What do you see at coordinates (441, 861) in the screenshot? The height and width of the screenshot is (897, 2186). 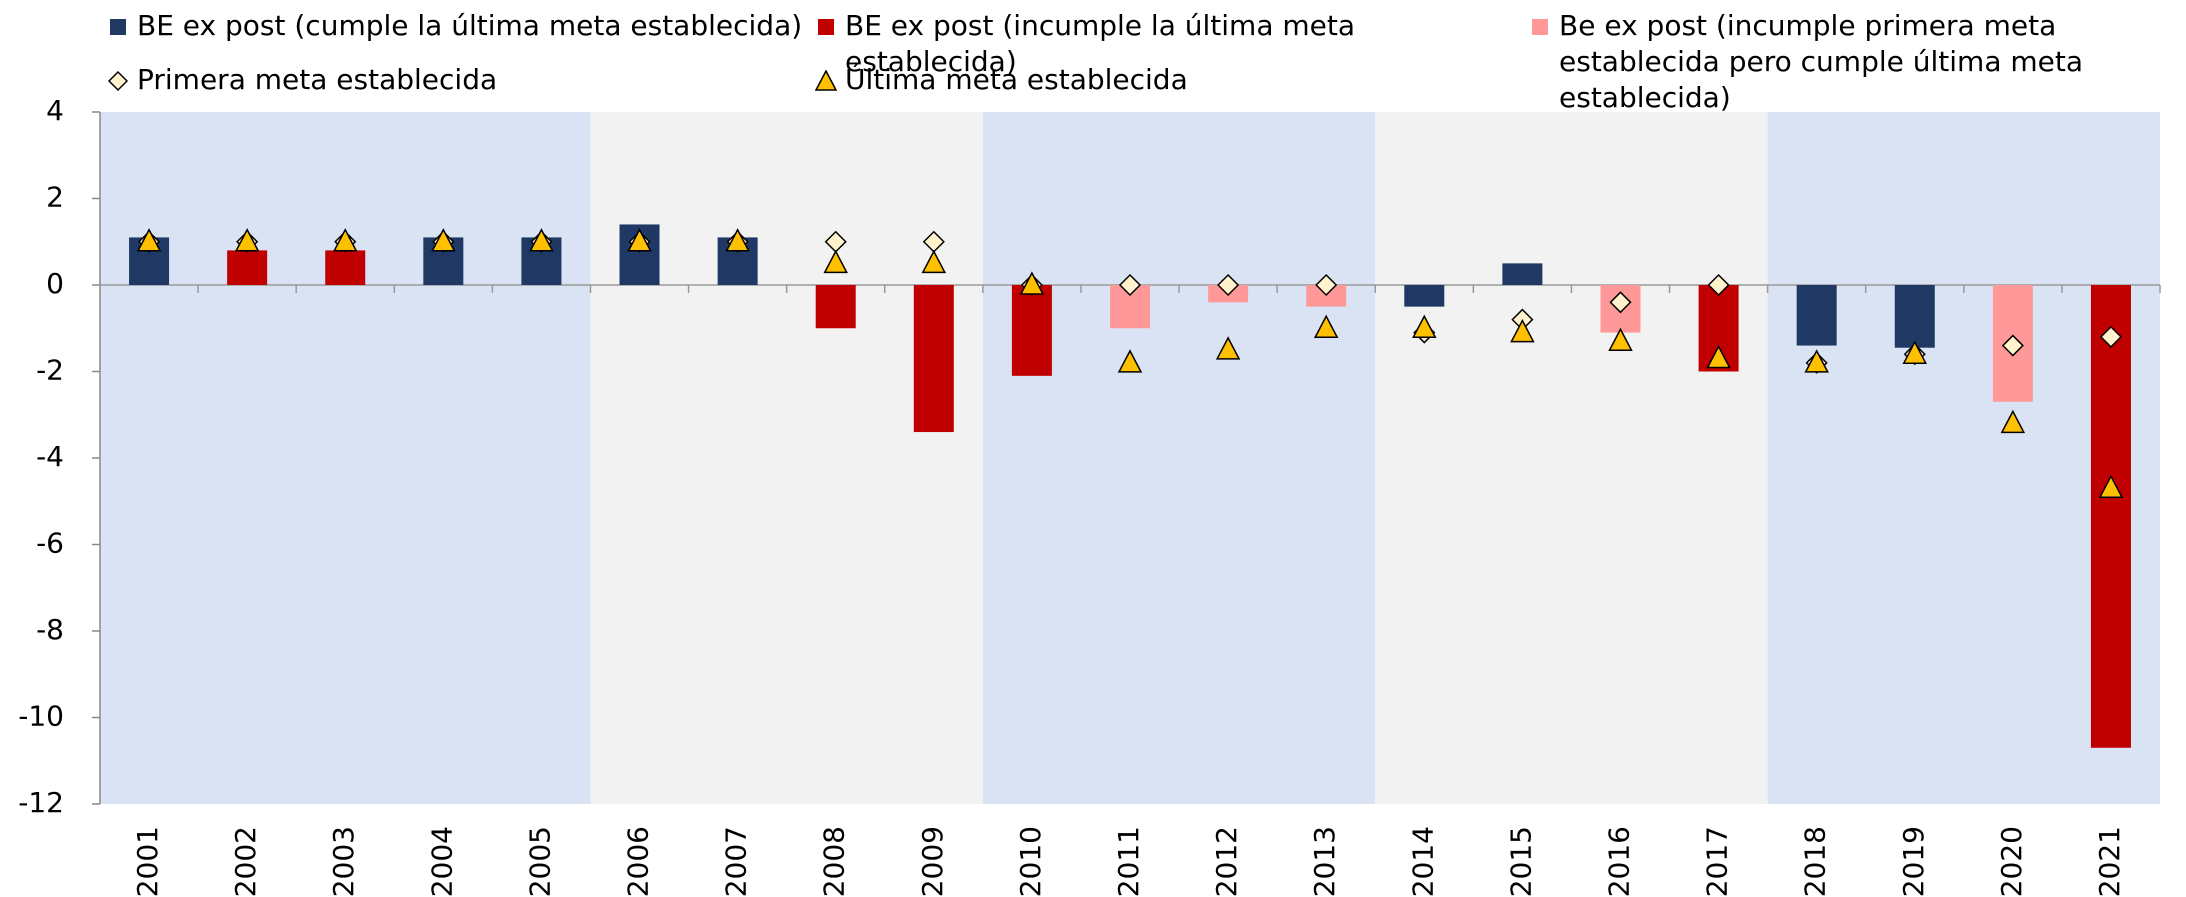 I see `x-tick-label: 2004` at bounding box center [441, 861].